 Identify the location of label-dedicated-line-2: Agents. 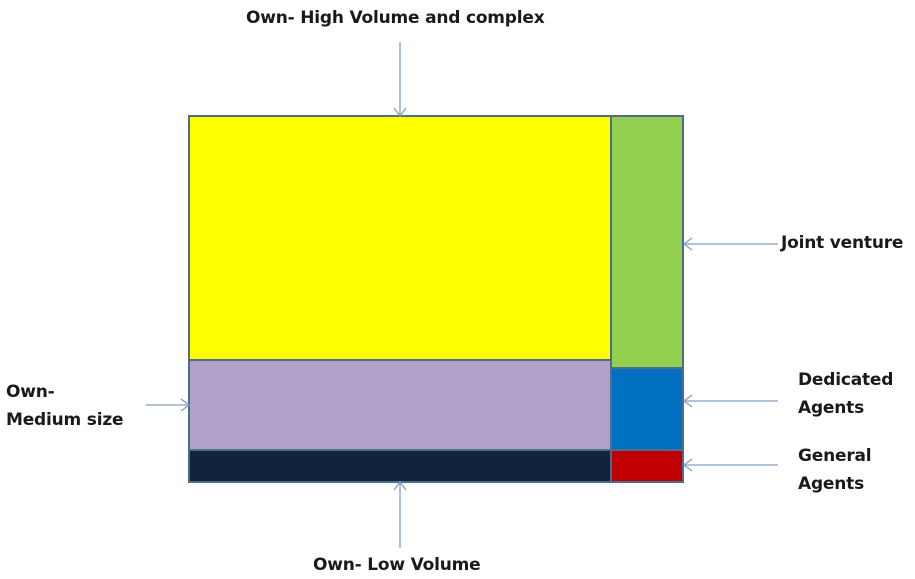
(831, 408).